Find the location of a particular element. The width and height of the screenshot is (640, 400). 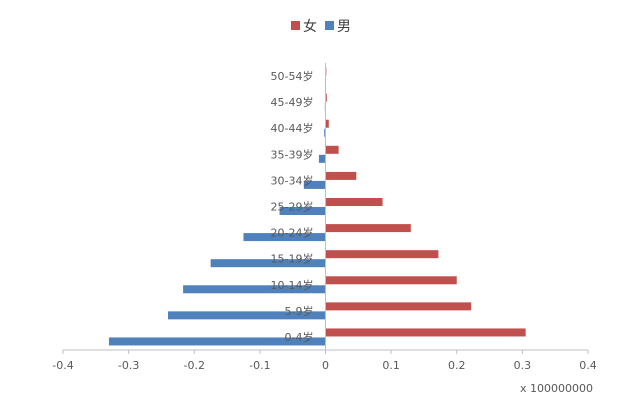

x-tick-label-3: -0.1 is located at coordinates (259, 365).